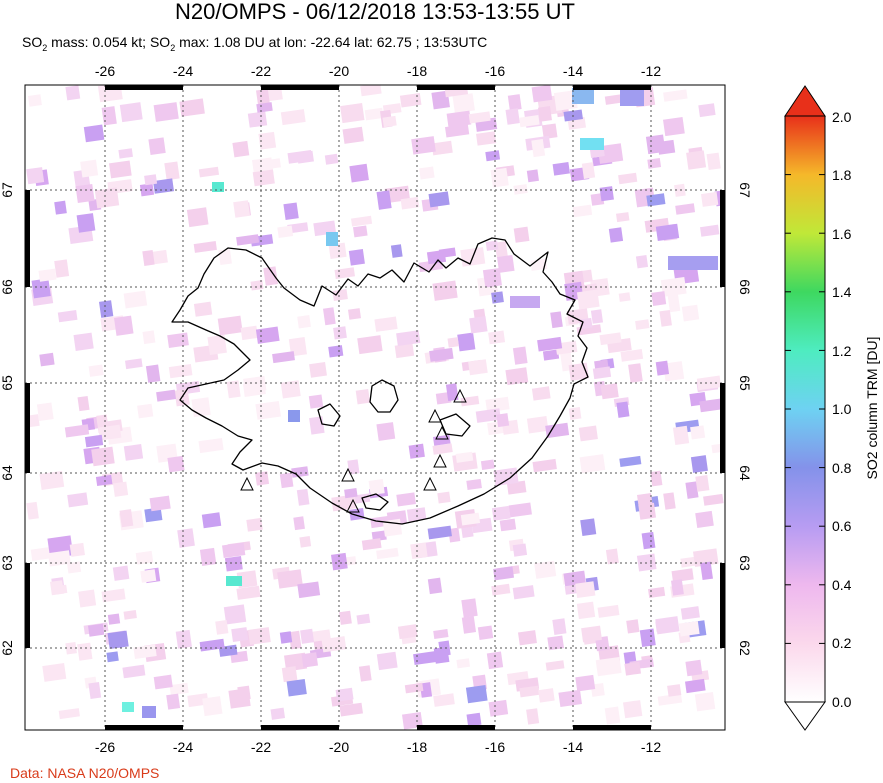 This screenshot has height=783, width=883. Describe the element at coordinates (745, 419) in the screenshot. I see `lat-ticks-right: 67 66 65 64 63 62` at that location.